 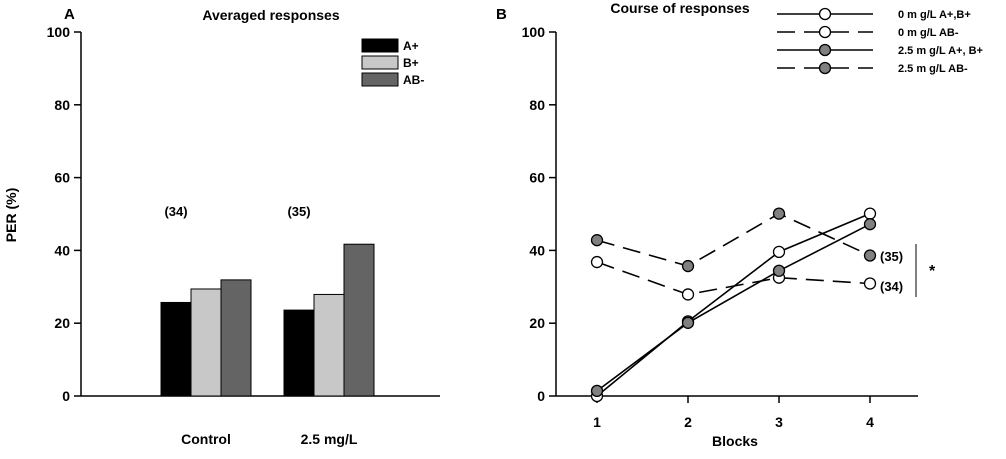 I want to click on panel-a-ytick-label: 20, so click(x=62, y=323).